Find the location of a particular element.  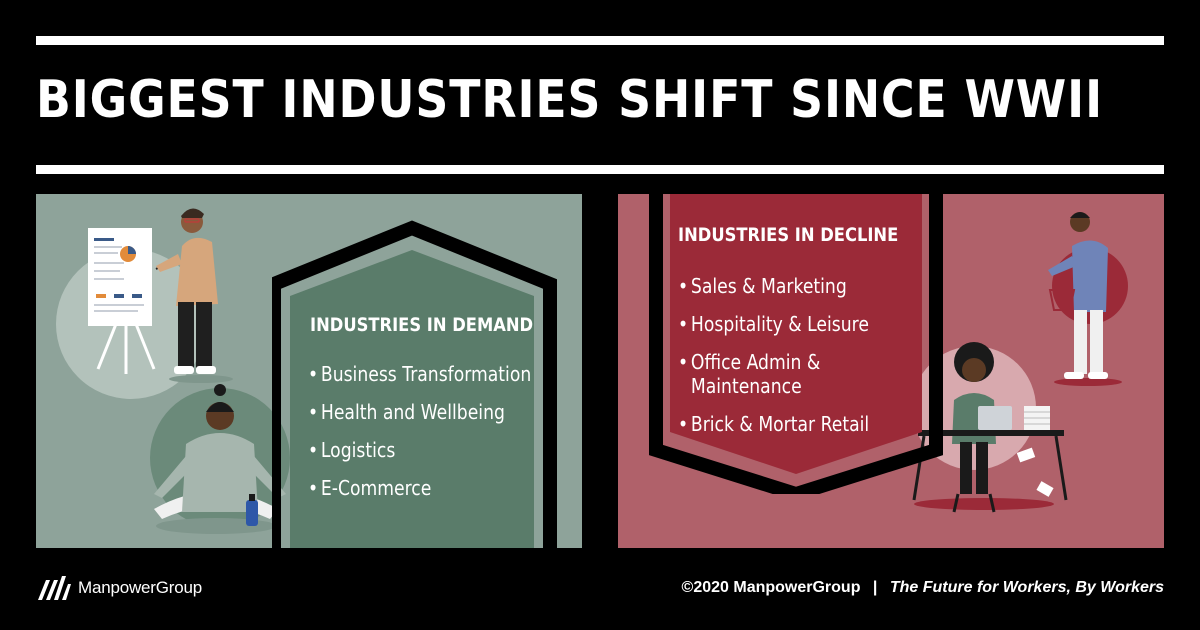

demand-heading: INDUSTRIES IN DEMAND is located at coordinates (422, 325).